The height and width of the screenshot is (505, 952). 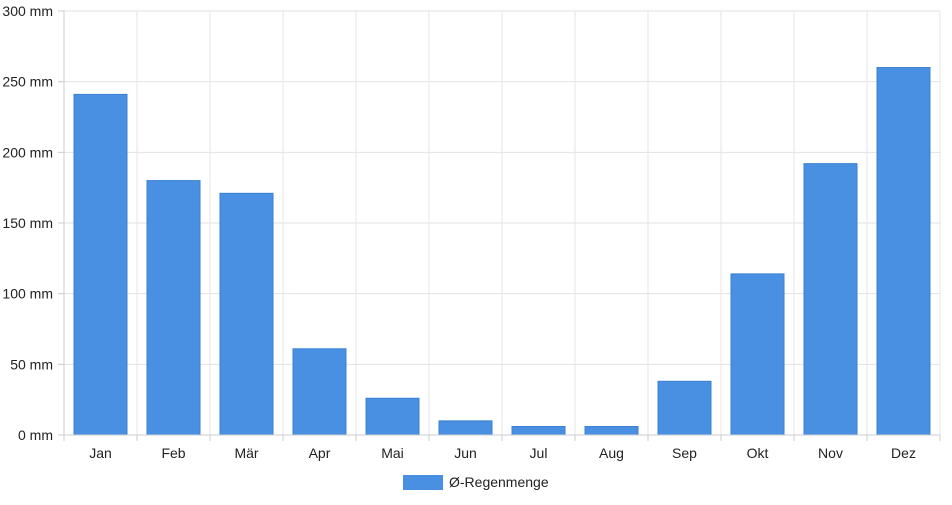 What do you see at coordinates (35, 435) in the screenshot?
I see `y-tick-label: 0 mm` at bounding box center [35, 435].